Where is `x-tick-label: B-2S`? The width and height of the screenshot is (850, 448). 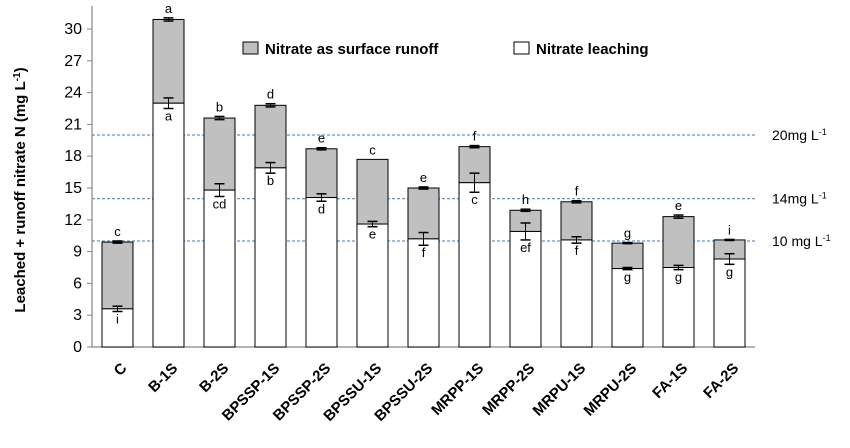
x-tick-label: B-2S is located at coordinates (214, 378).